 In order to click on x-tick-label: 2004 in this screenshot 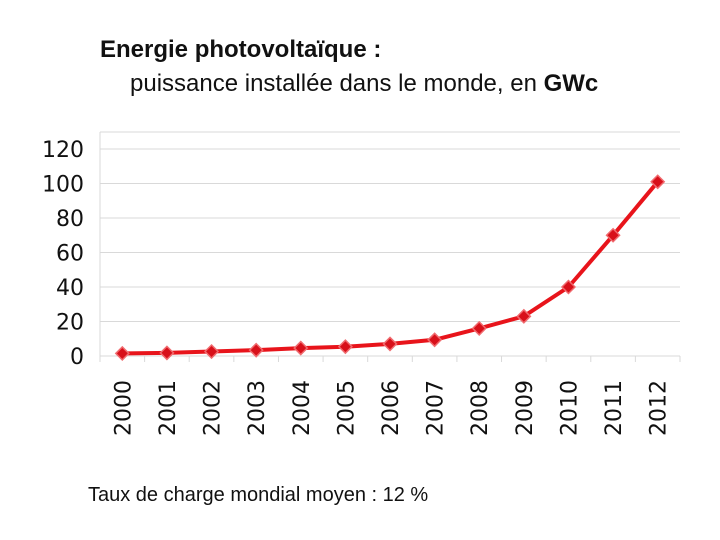, I will do `click(302, 408)`.